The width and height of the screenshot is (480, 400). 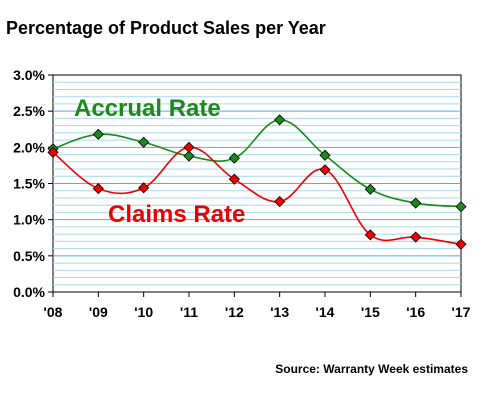 What do you see at coordinates (29, 184) in the screenshot?
I see `y-tick-label: 1.5%` at bounding box center [29, 184].